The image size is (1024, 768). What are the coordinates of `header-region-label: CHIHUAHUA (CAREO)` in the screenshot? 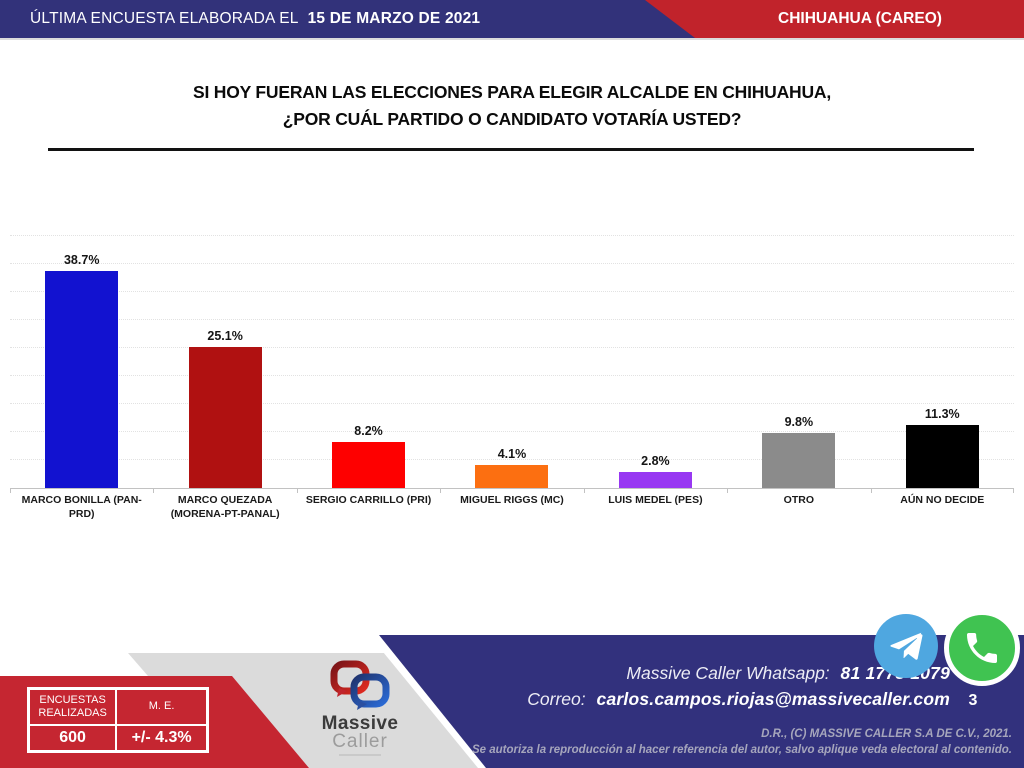 It's located at (860, 18).